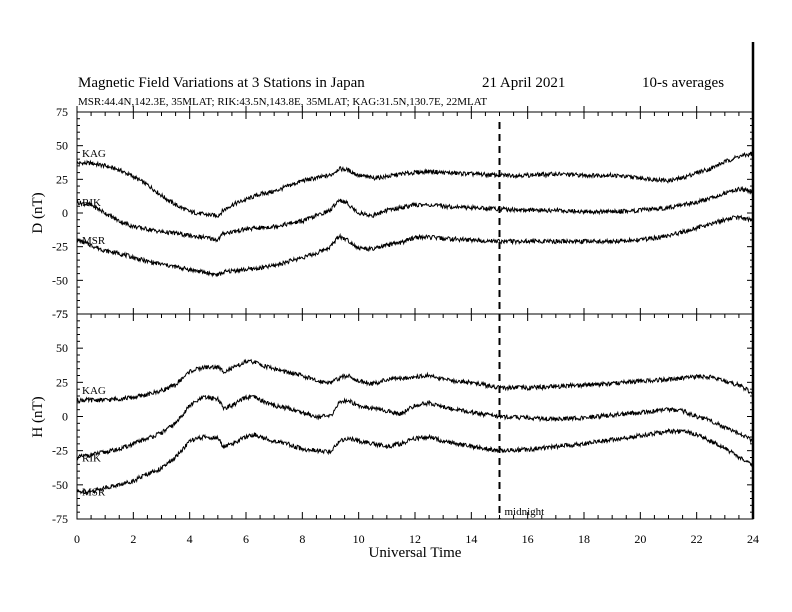 This screenshot has width=792, height=612. I want to click on x-tick-label: 0, so click(77, 539).